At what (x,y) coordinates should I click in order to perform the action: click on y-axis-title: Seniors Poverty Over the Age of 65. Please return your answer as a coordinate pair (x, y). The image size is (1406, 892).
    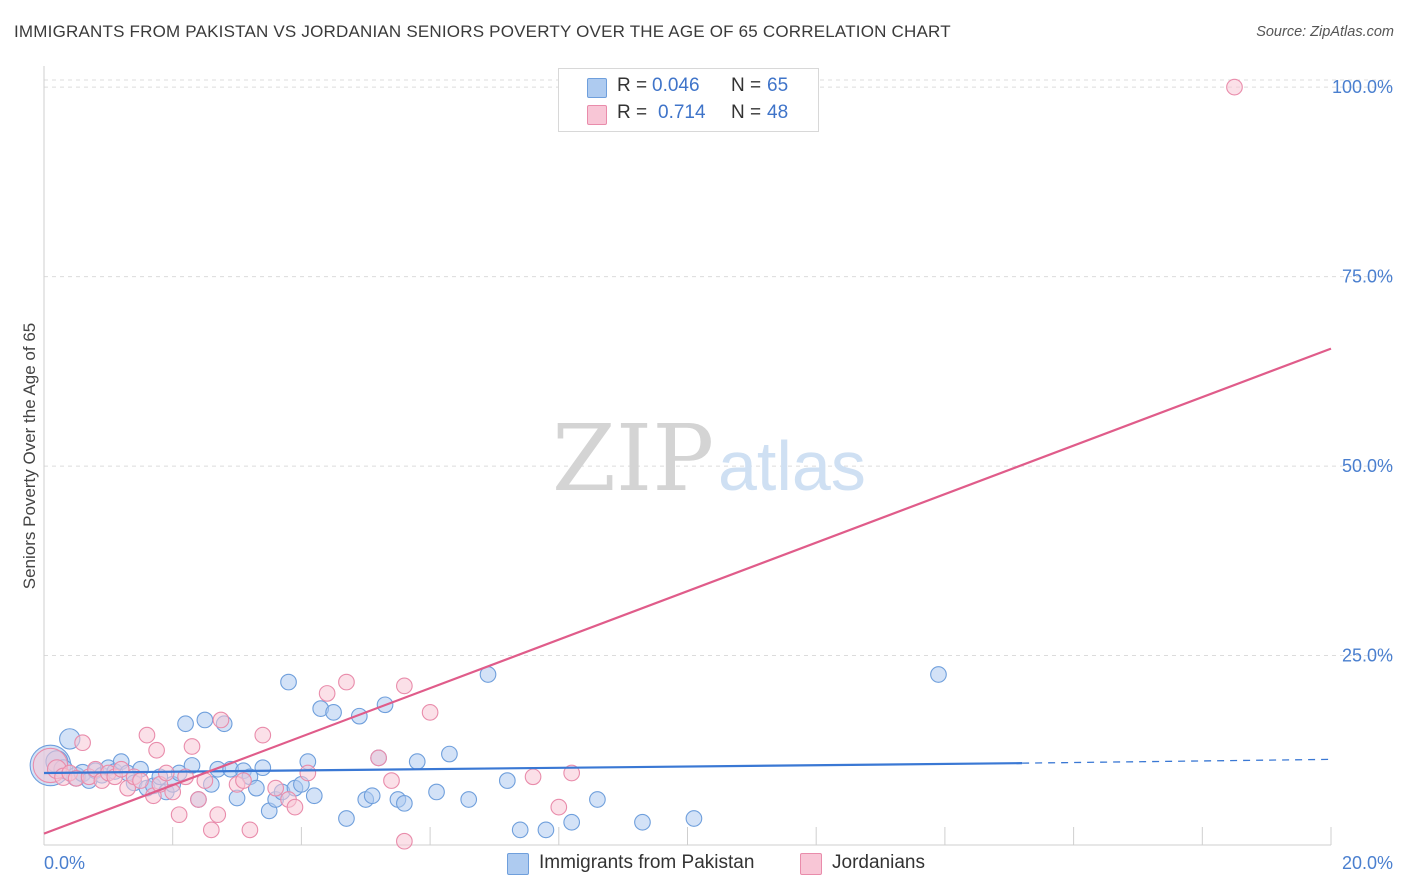
    Looking at the image, I should click on (29, 456).